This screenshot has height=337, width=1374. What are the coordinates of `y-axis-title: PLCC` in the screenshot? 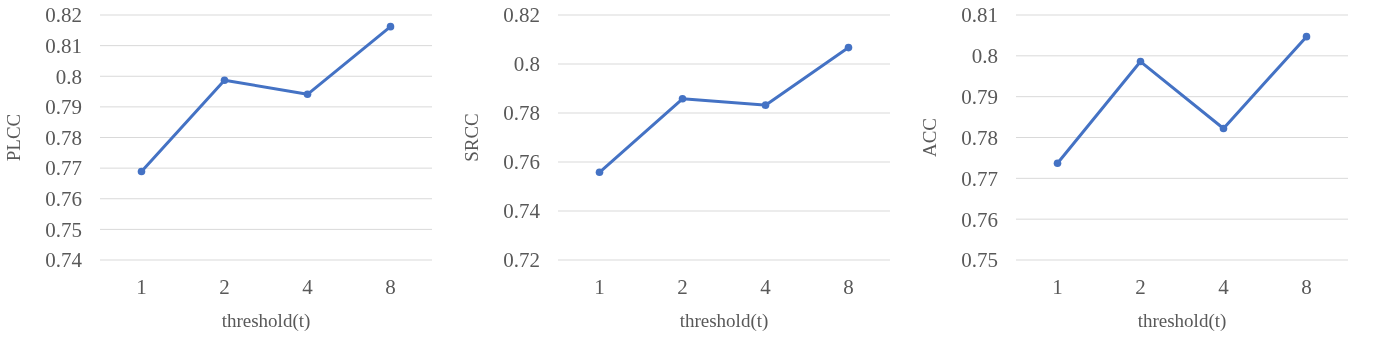 It's located at (13, 137).